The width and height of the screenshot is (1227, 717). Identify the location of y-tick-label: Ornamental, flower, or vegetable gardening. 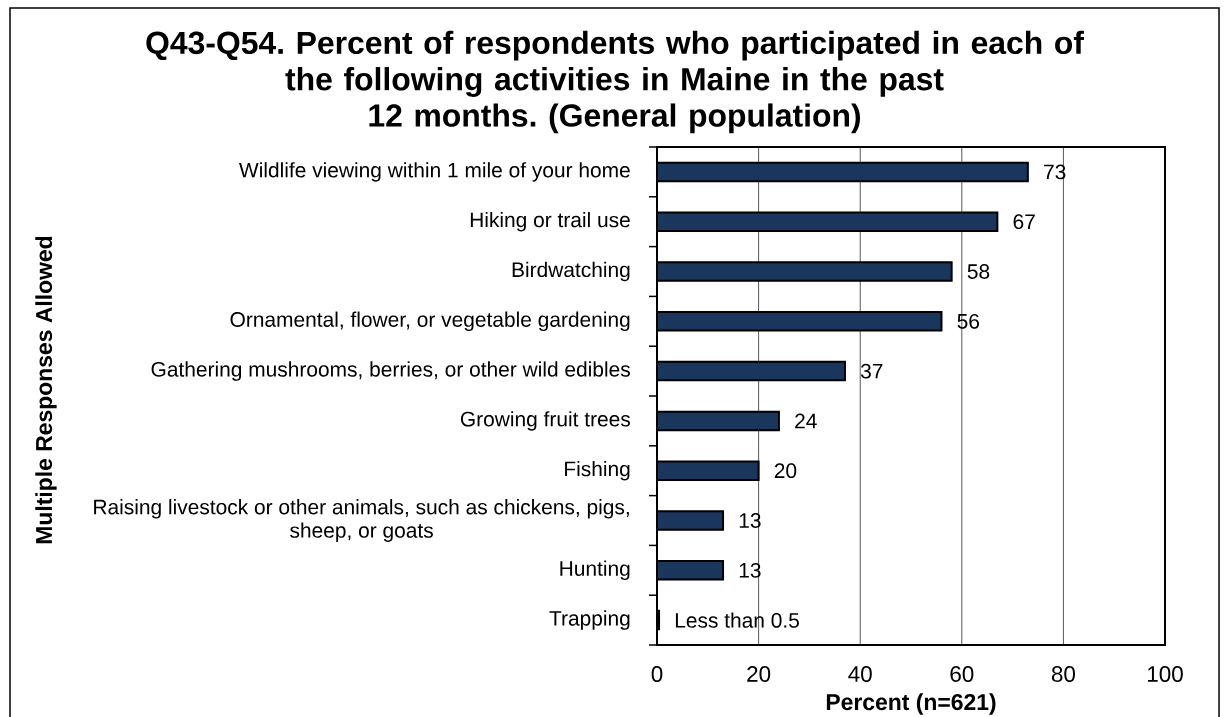
(430, 321).